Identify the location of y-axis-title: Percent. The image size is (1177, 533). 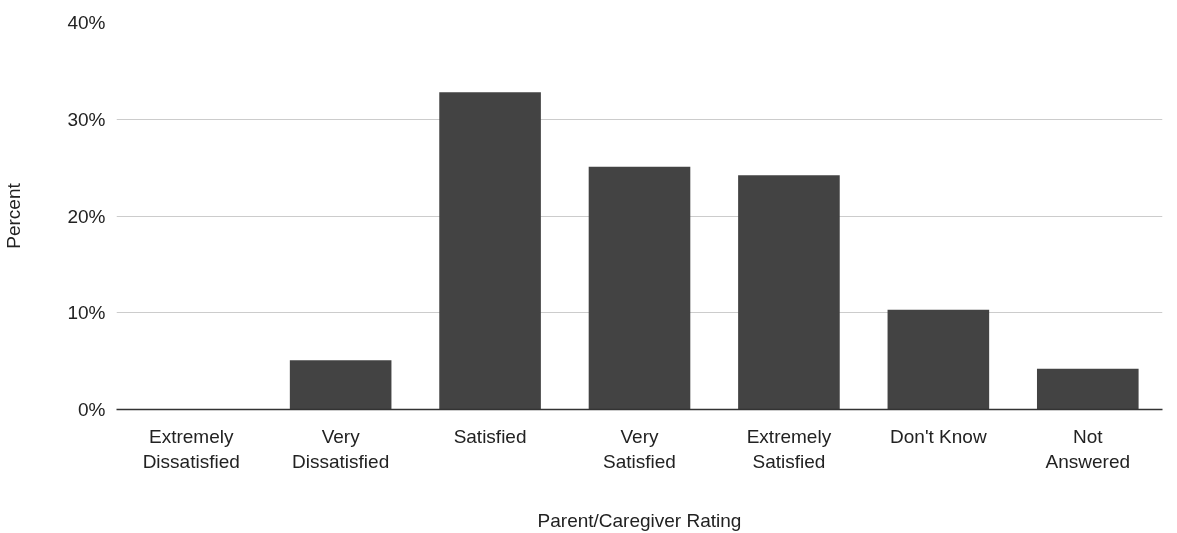
(14, 215).